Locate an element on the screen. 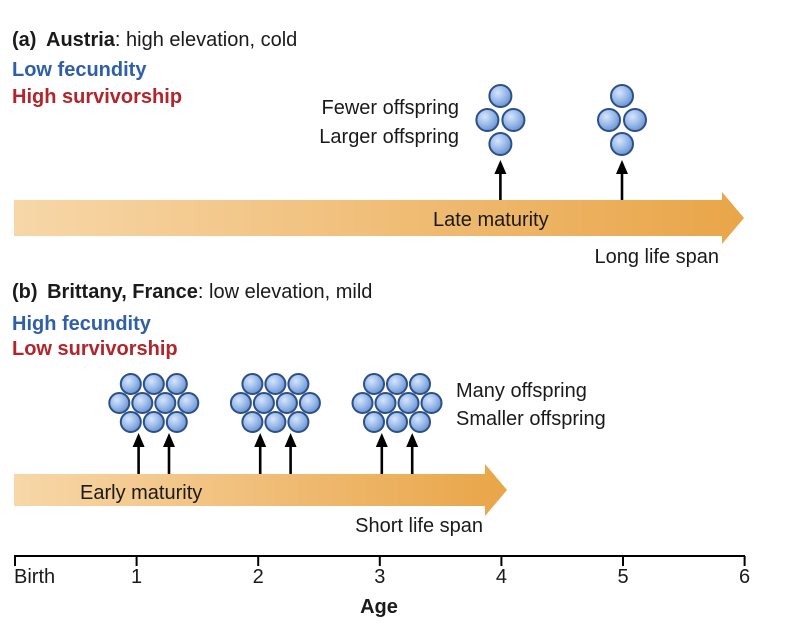 The width and height of the screenshot is (788, 626). age-axis-tick-label: Birth is located at coordinates (34, 577).